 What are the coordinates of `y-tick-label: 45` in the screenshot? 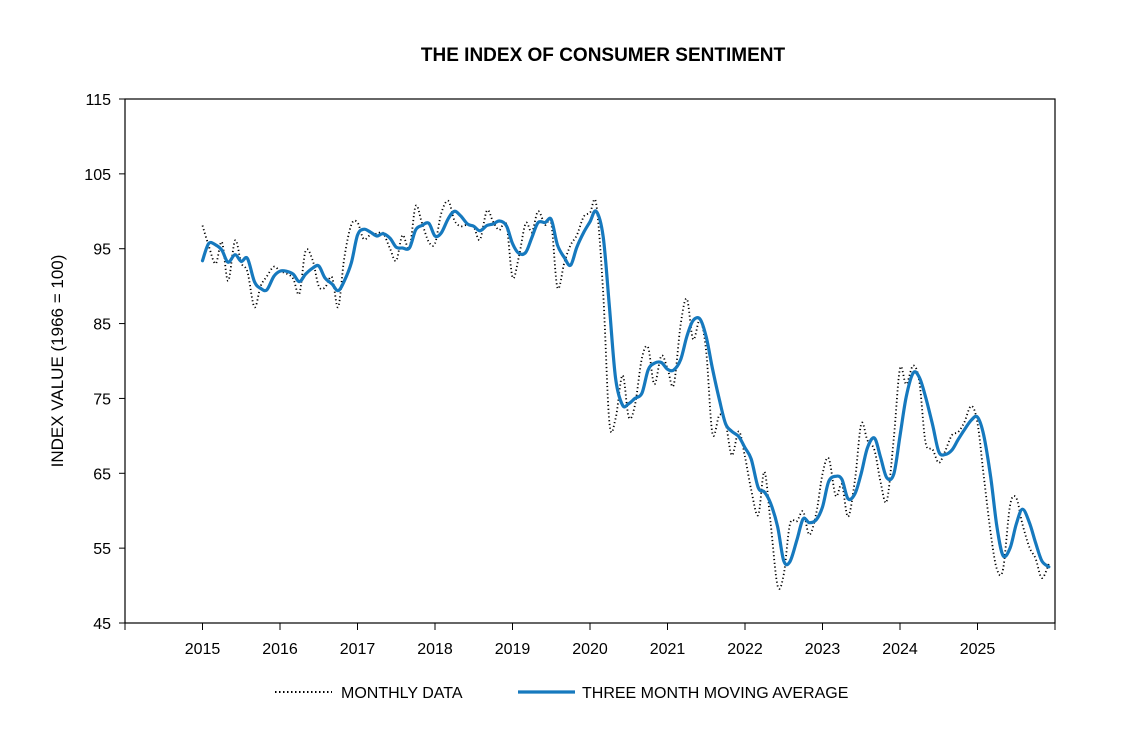 It's located at (102, 624).